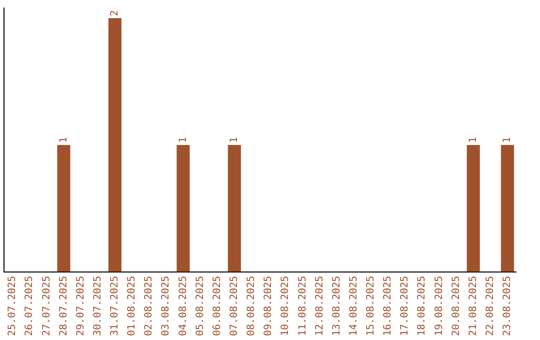 This screenshot has width=540, height=340. What do you see at coordinates (286, 306) in the screenshot?
I see `x-tick-label: 10.08.2025` at bounding box center [286, 306].